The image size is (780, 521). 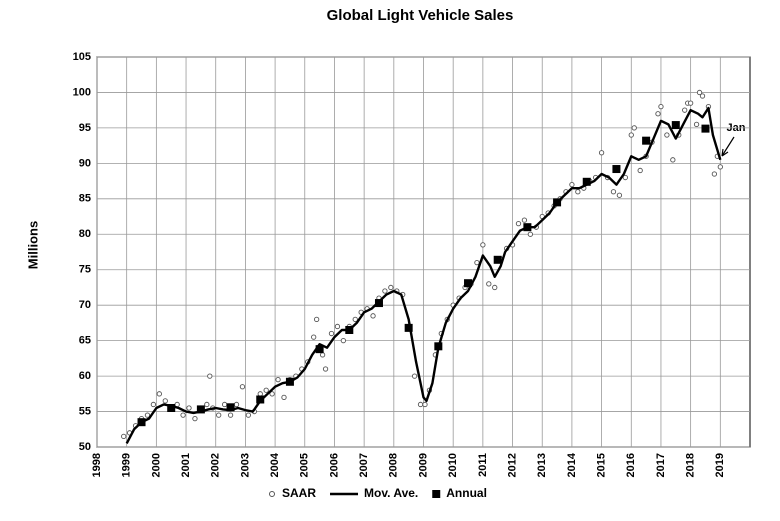 I want to click on y-tick-label: 100, so click(x=82, y=92).